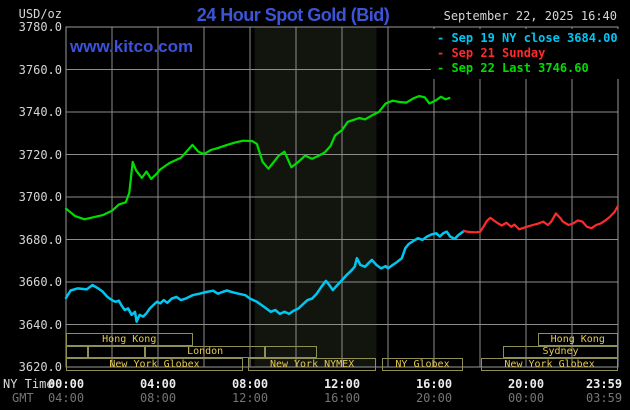 The image size is (630, 410). Describe the element at coordinates (527, 38) in the screenshot. I see `legend-item-sep19-close: - Sep 19 NY close 3684.00` at that location.